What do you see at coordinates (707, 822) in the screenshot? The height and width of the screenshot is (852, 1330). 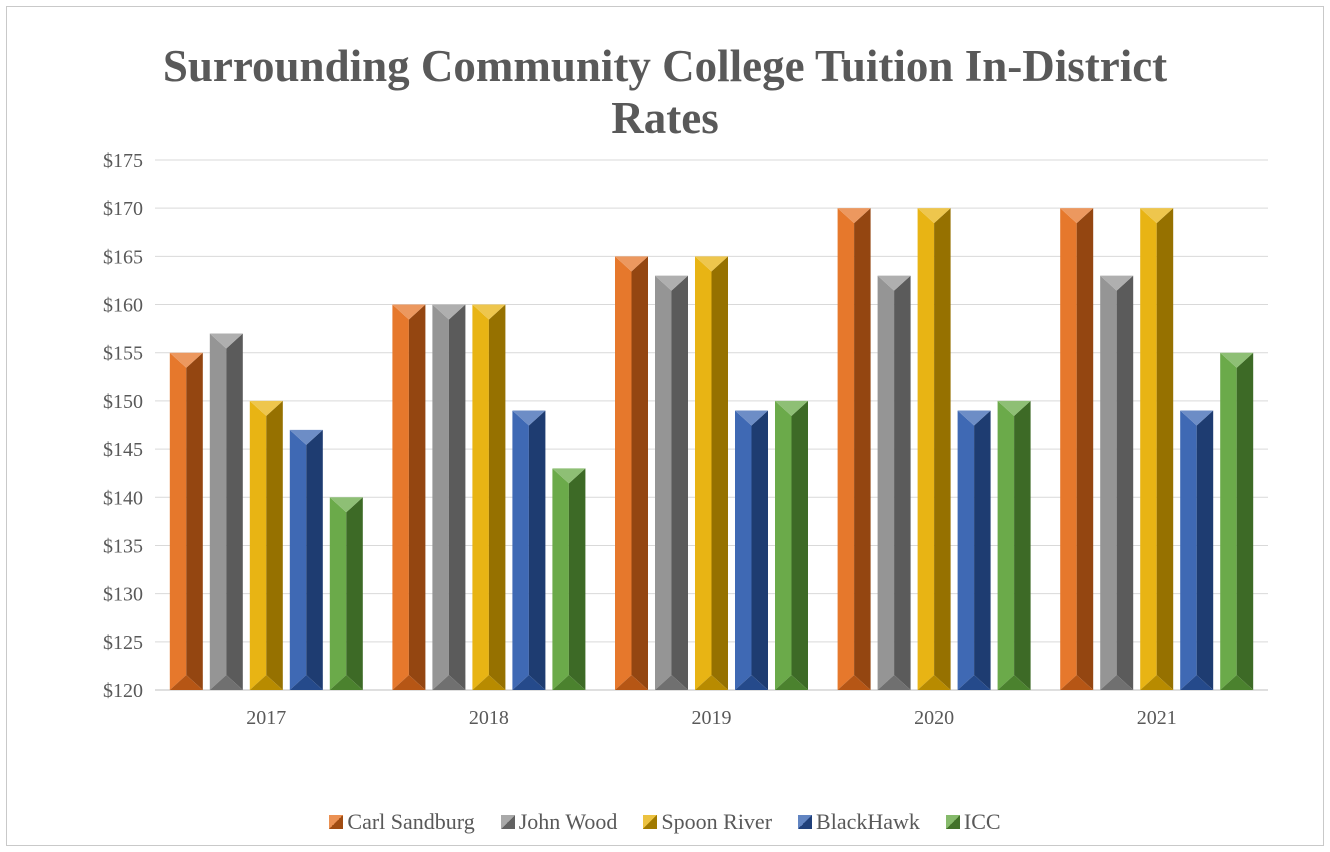 I see `legend-item: Spoon River` at bounding box center [707, 822].